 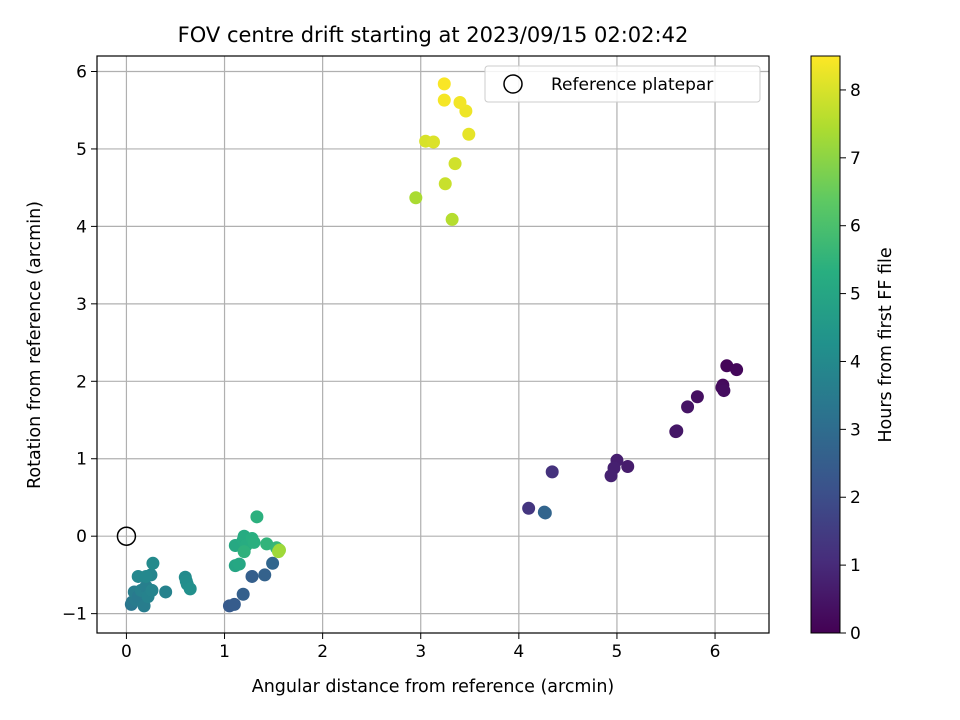 What do you see at coordinates (825, 344) in the screenshot?
I see `colorbar-gradient` at bounding box center [825, 344].